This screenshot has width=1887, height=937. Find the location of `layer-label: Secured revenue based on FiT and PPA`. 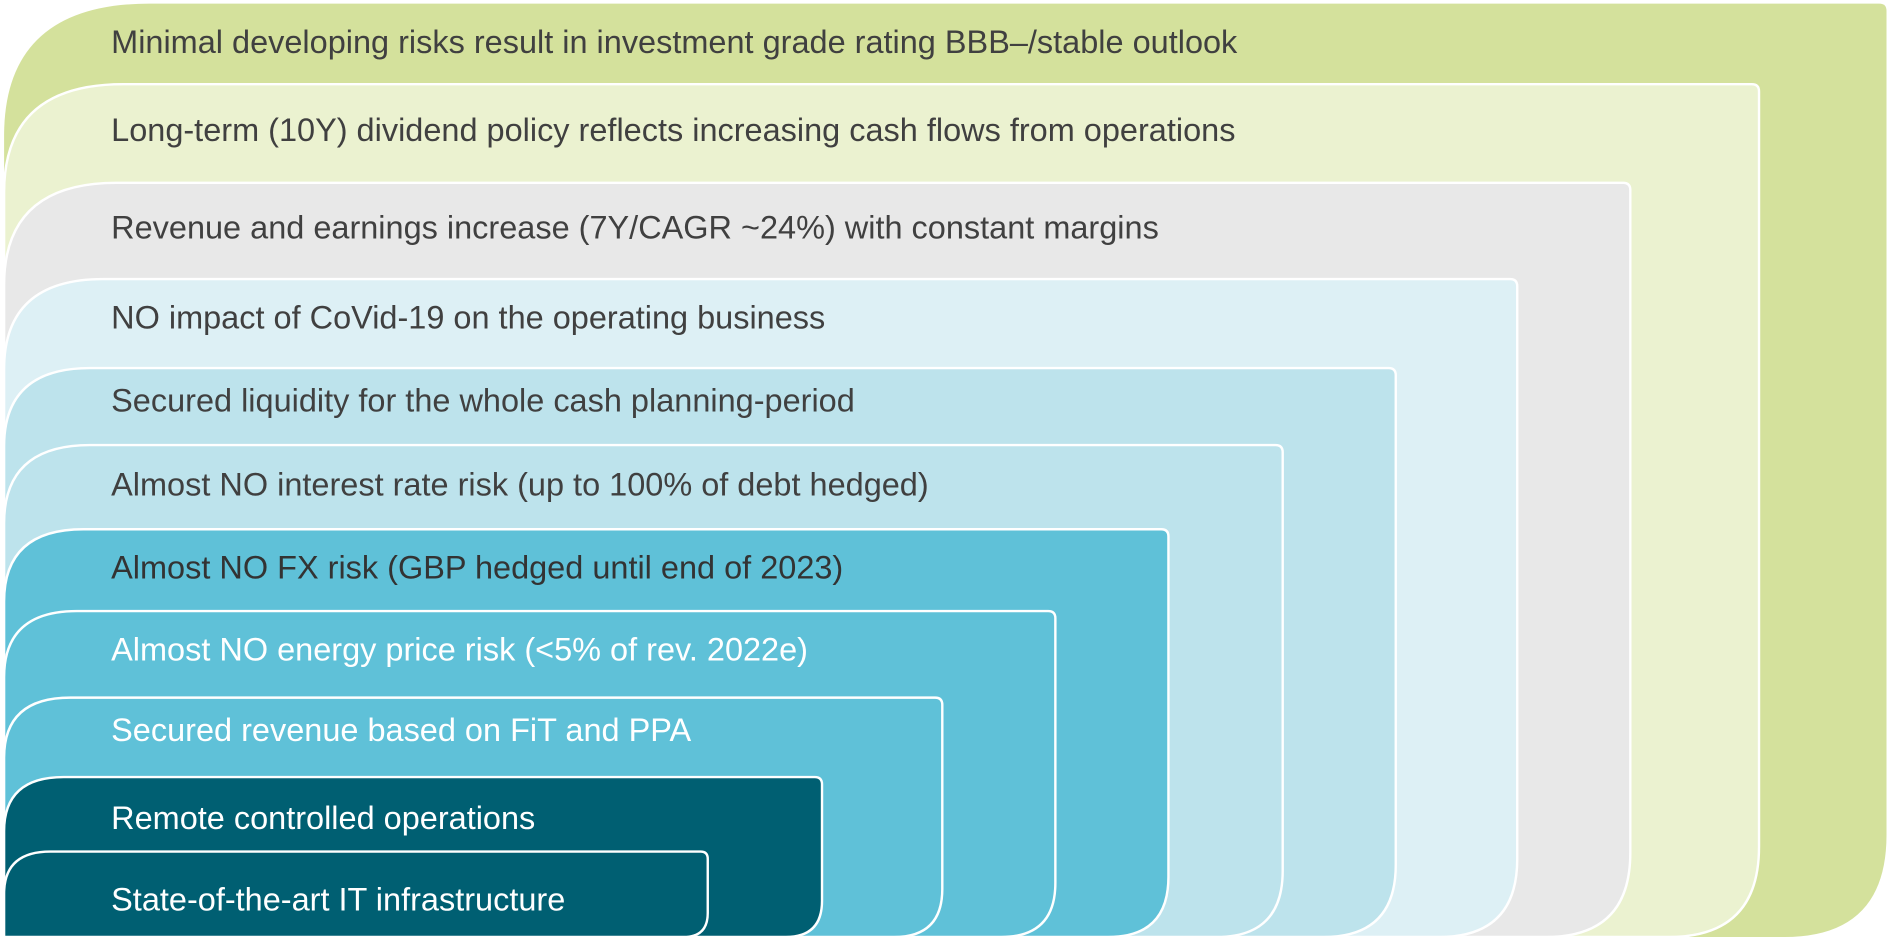

layer-label: Secured revenue based on FiT and PPA is located at coordinates (401, 730).